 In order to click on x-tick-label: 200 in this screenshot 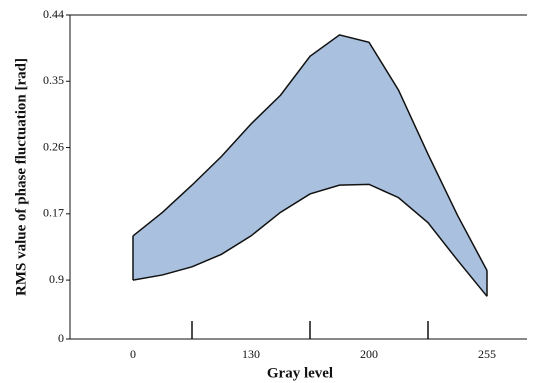, I will do `click(369, 354)`.